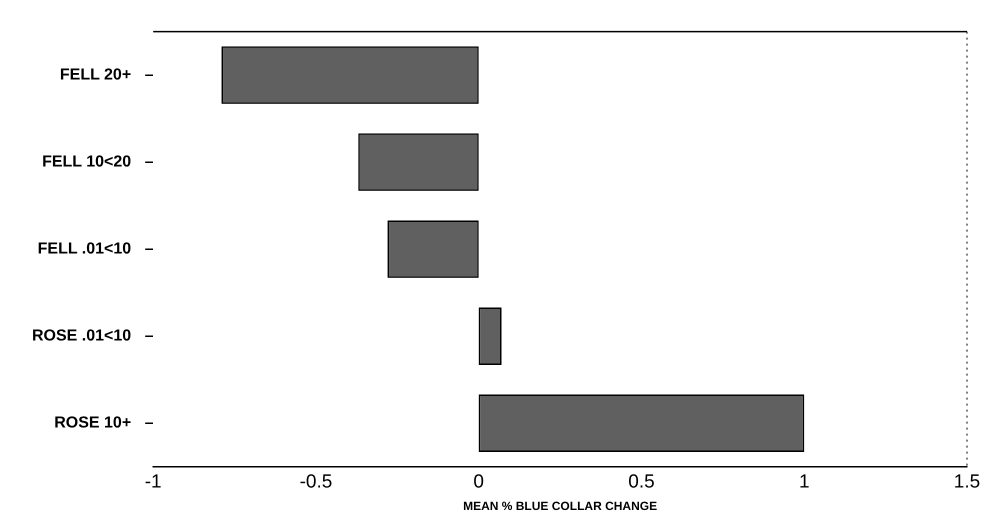  What do you see at coordinates (804, 481) in the screenshot?
I see `x-tick-label: 1` at bounding box center [804, 481].